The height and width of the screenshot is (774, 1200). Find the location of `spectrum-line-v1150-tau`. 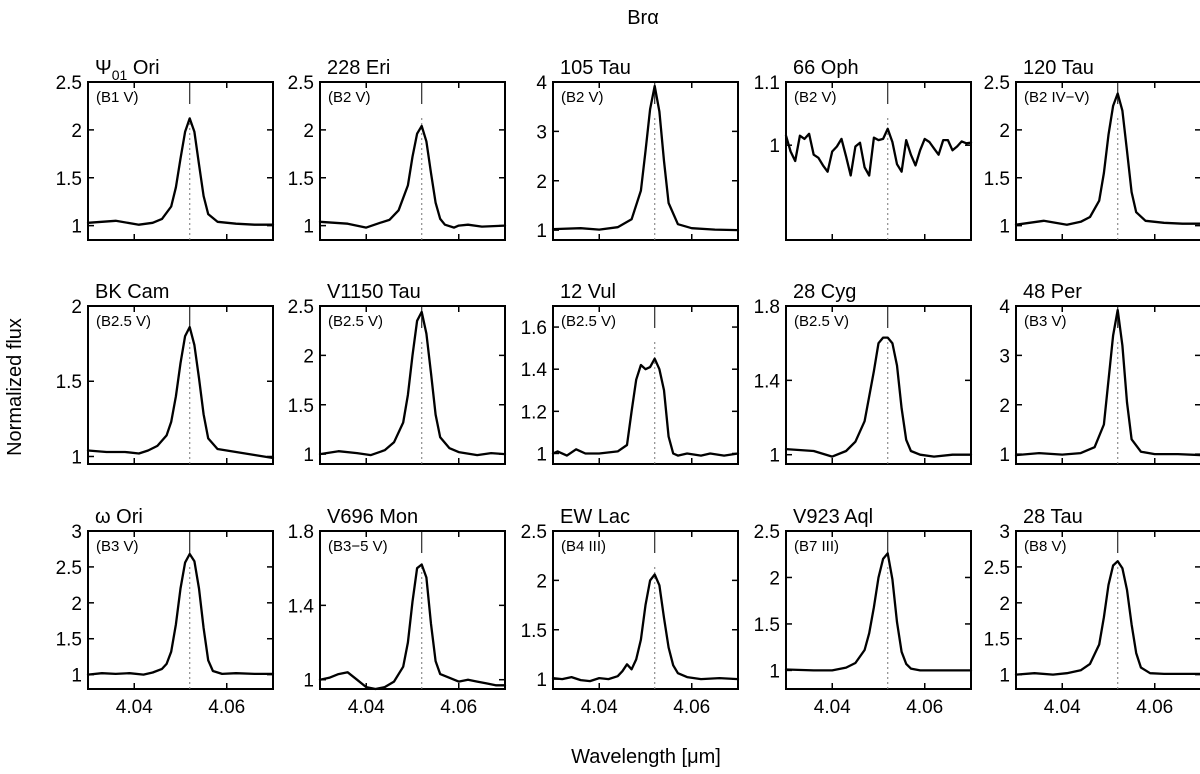

spectrum-line-v1150-tau is located at coordinates (412, 383).